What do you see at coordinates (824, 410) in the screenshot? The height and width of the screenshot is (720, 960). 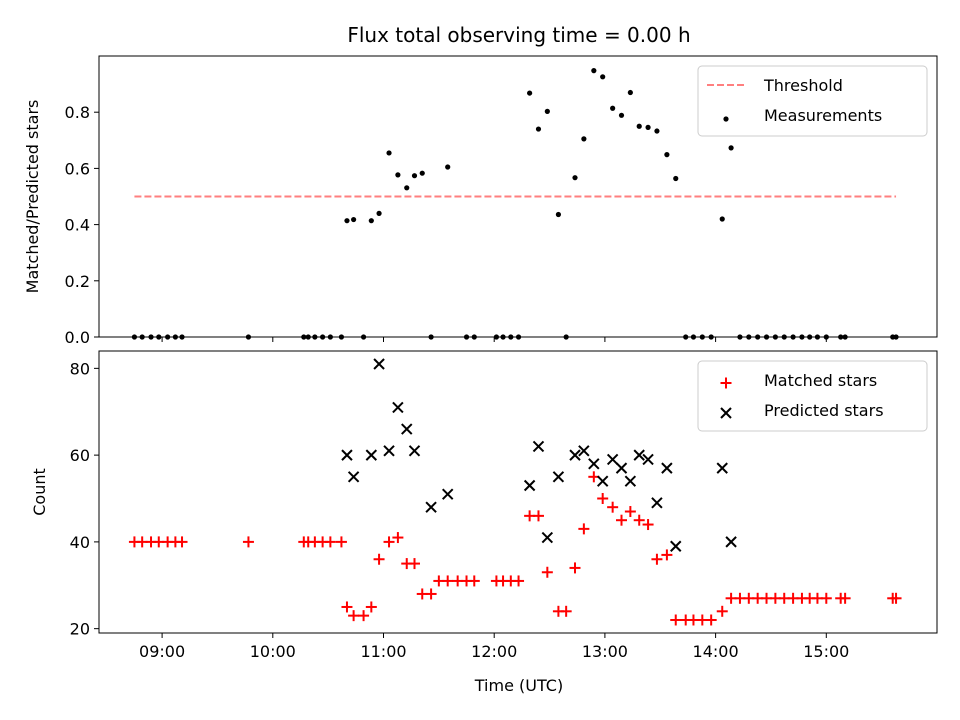 I see `legend-label: Predicted stars` at bounding box center [824, 410].